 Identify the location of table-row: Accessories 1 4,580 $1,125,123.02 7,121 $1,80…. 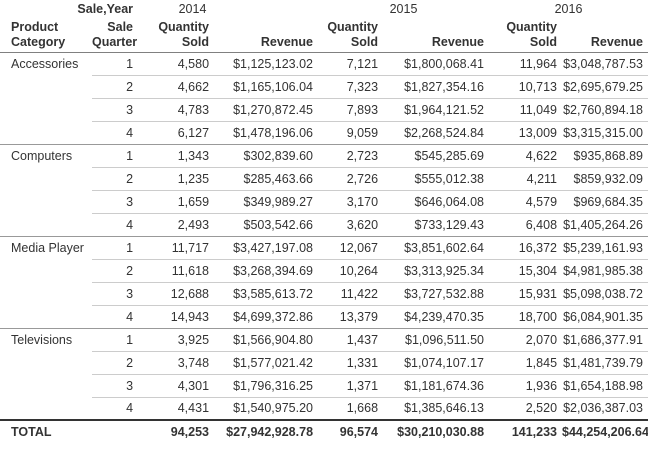
(324, 63).